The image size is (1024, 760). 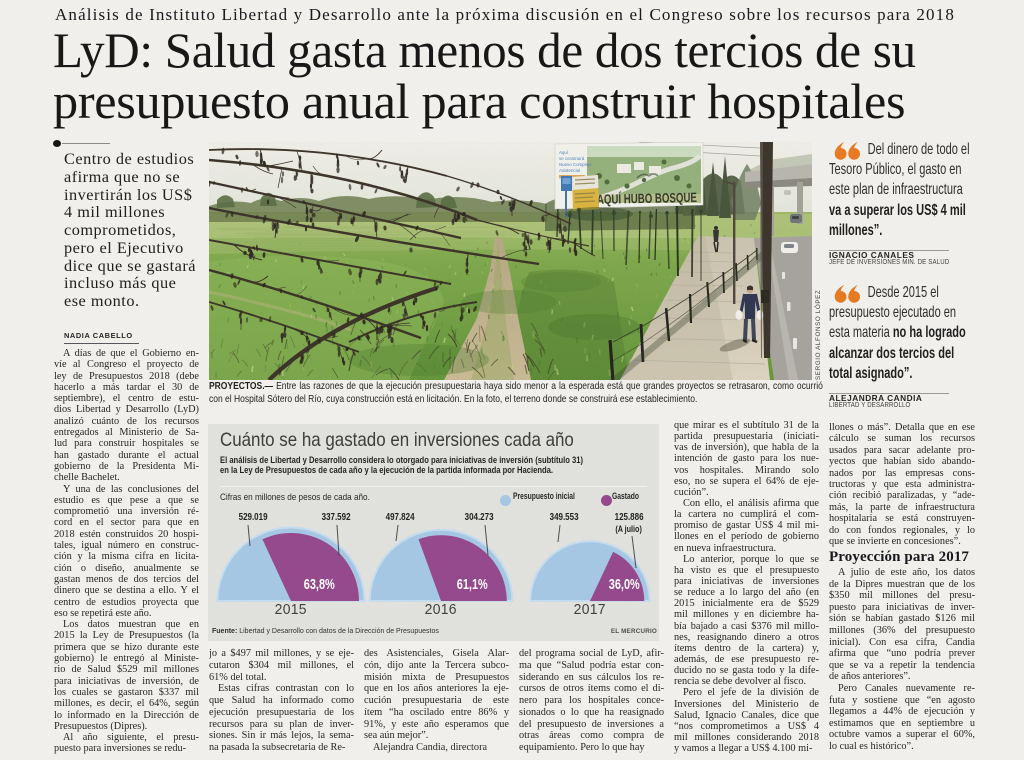 I want to click on byline: NADIA CABELLO, so click(x=101, y=337).